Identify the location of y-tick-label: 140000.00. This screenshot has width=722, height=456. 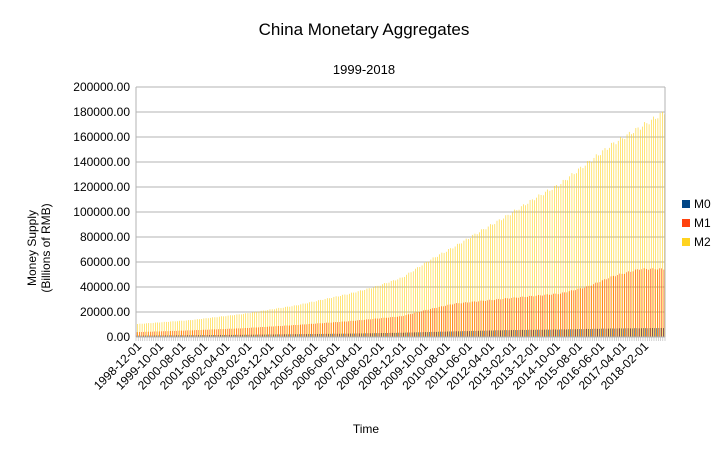
(101, 162).